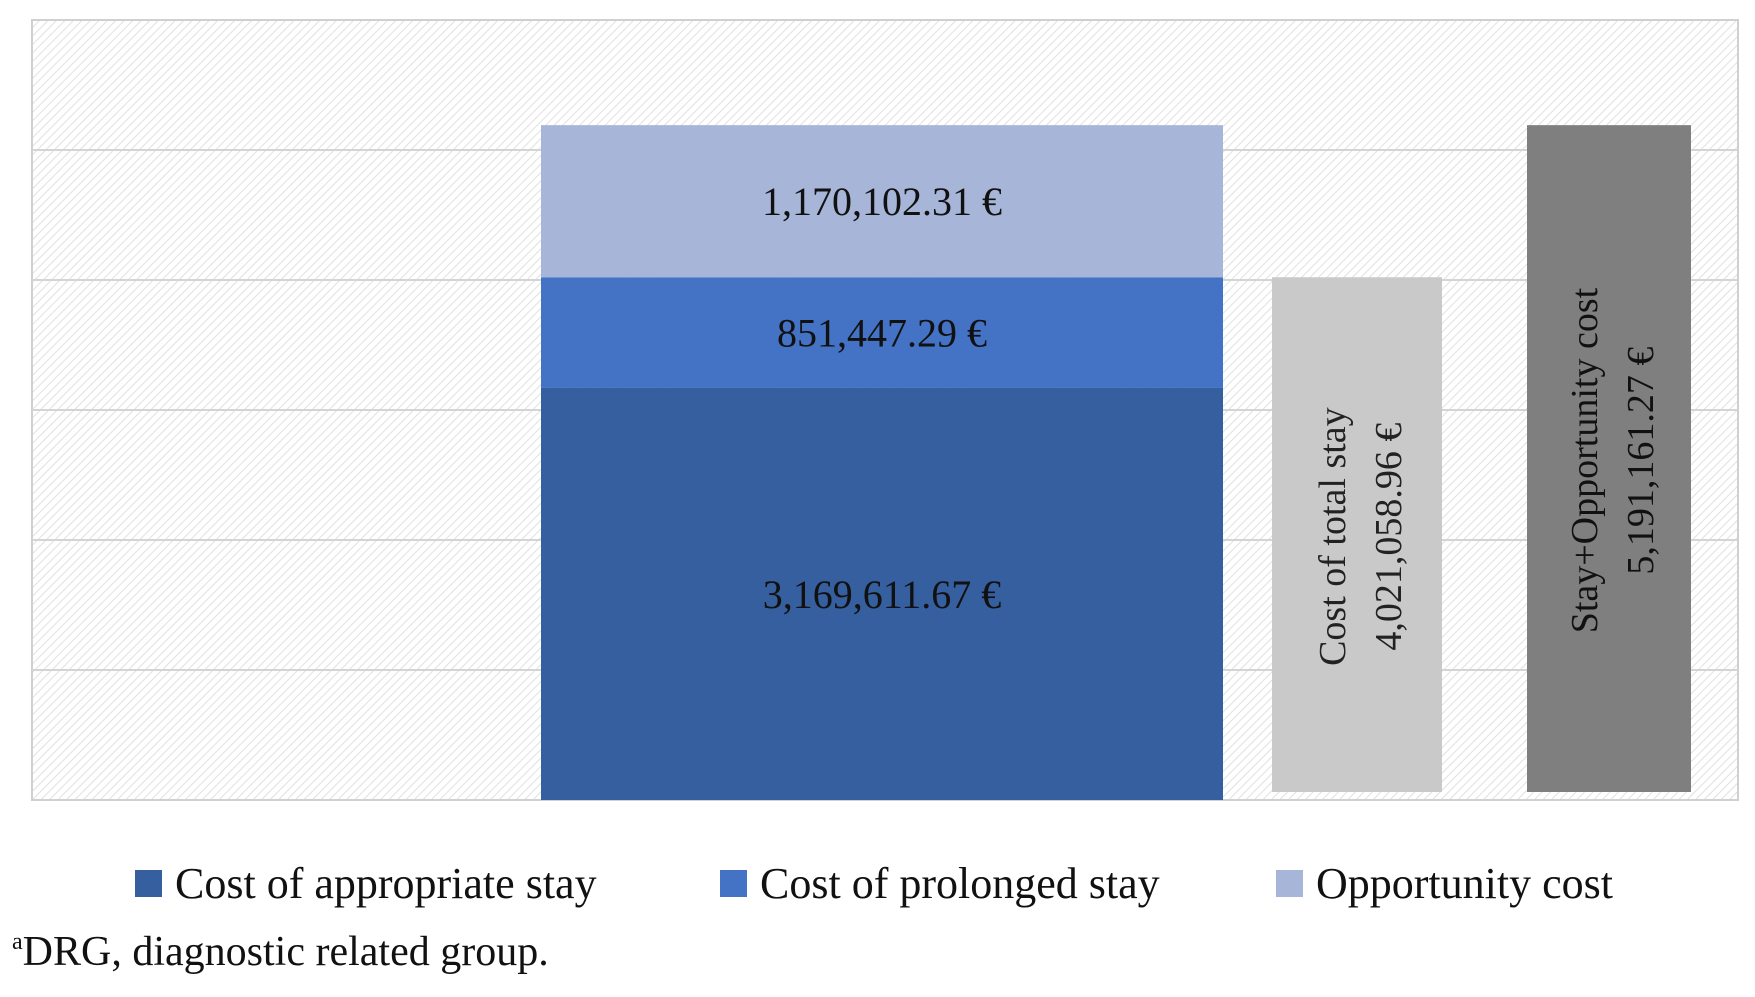  What do you see at coordinates (1464, 883) in the screenshot?
I see `legend-label-3: Opportunity cost` at bounding box center [1464, 883].